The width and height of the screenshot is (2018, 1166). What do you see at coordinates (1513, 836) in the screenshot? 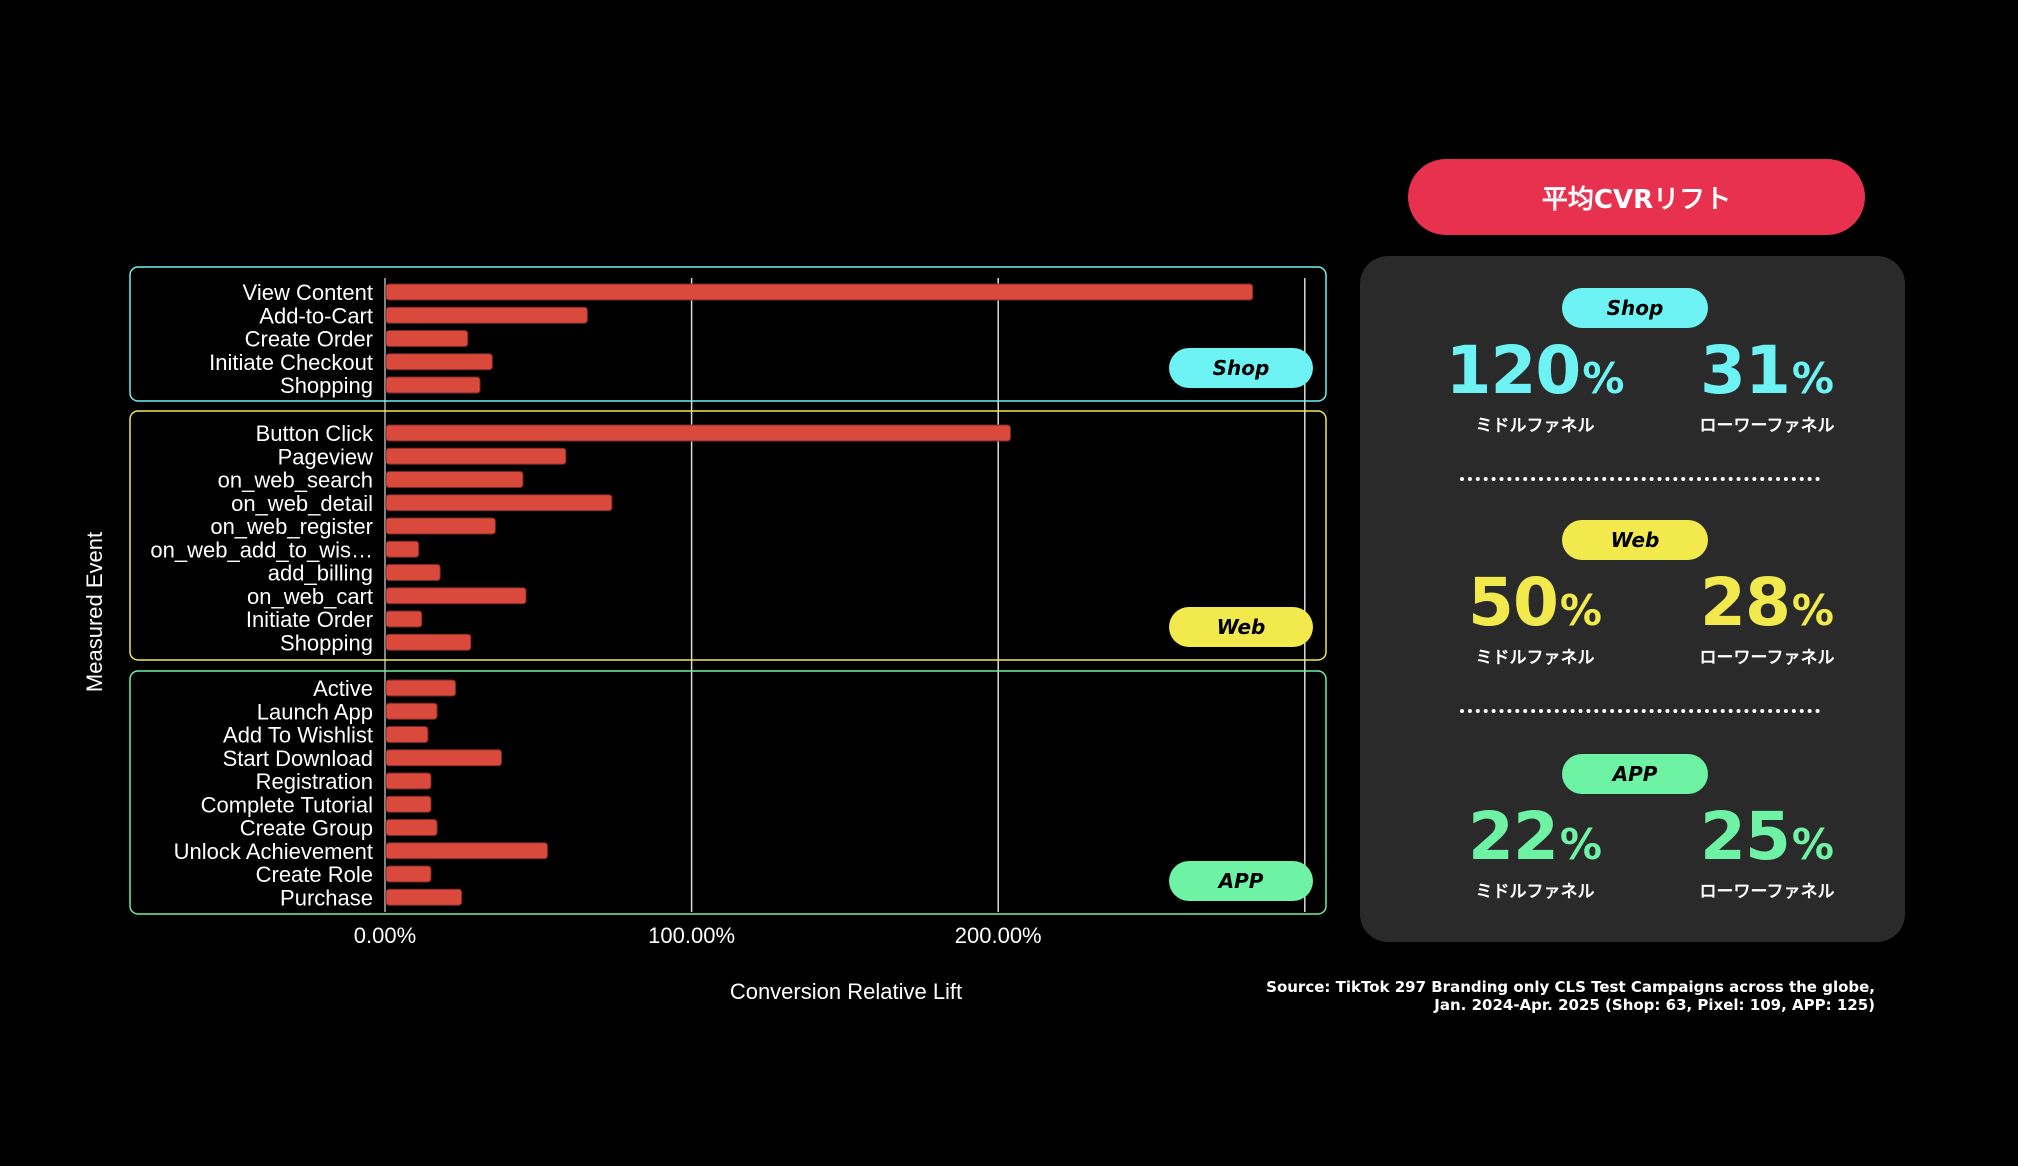
I see `app-middle-value: 22` at bounding box center [1513, 836].